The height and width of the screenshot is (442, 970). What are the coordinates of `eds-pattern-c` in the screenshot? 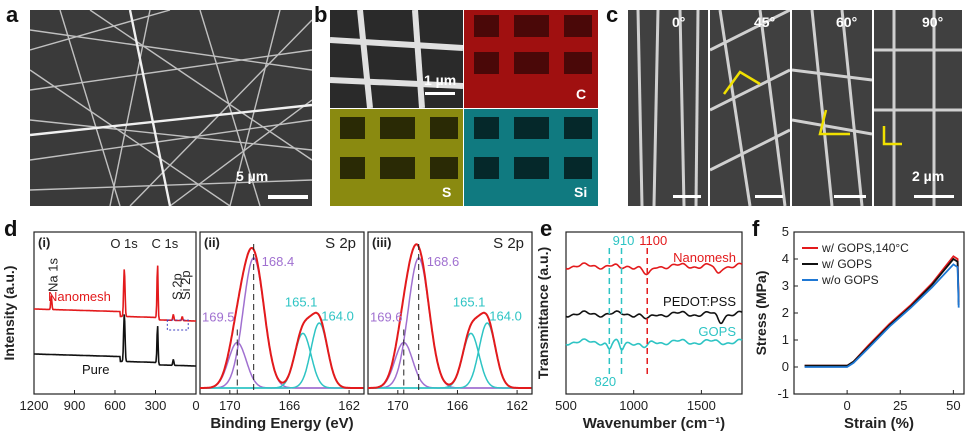 It's located at (533, 44).